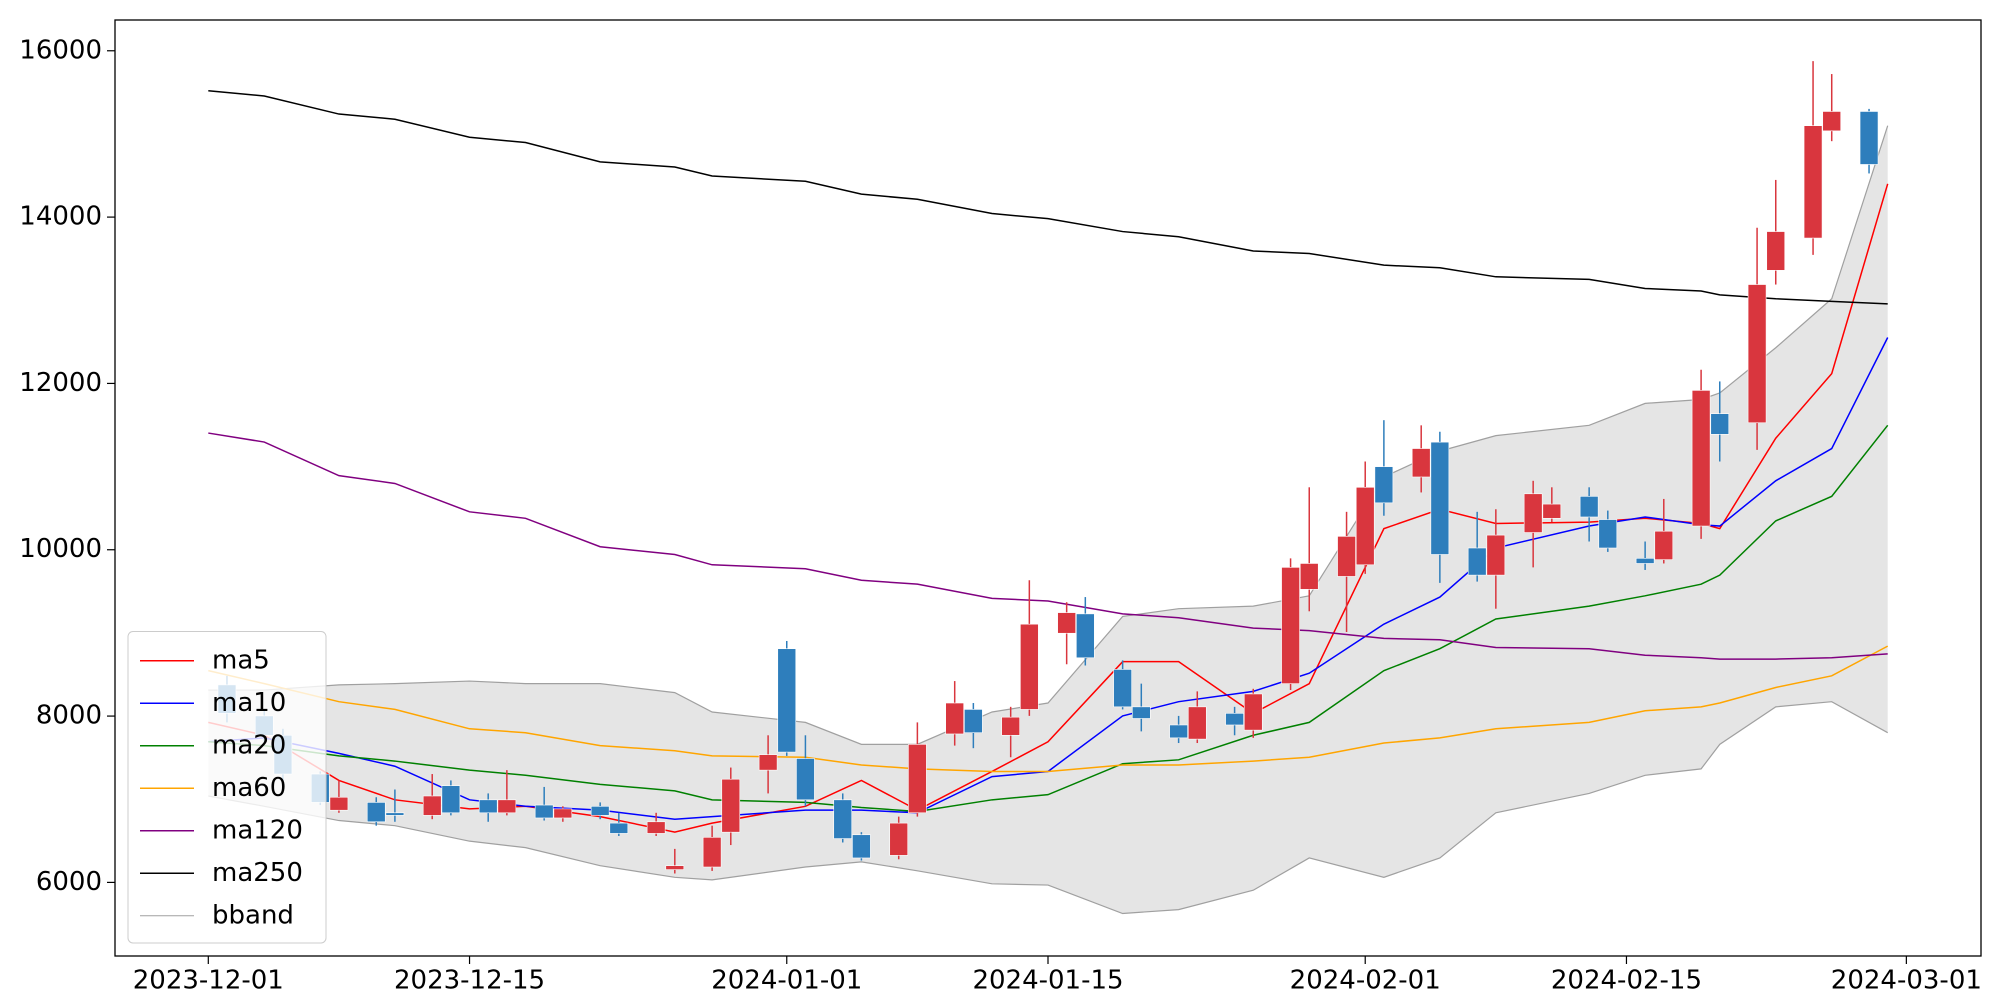 This screenshot has width=2000, height=1004. Describe the element at coordinates (60, 217) in the screenshot. I see `y-tick-label: 14000` at that location.